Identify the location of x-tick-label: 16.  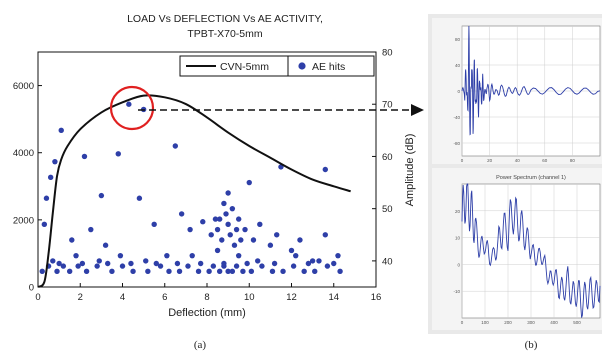
(376, 297).